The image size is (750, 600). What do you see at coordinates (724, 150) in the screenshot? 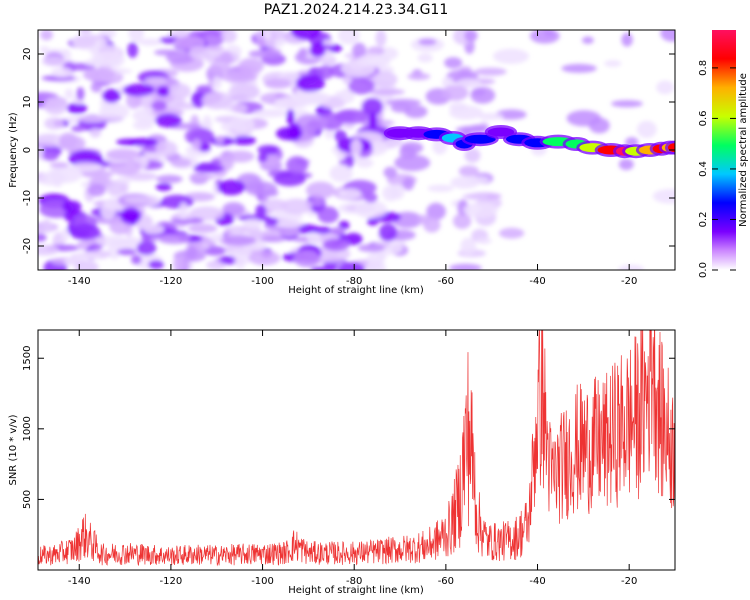
I see `colorbar-gradient` at bounding box center [724, 150].